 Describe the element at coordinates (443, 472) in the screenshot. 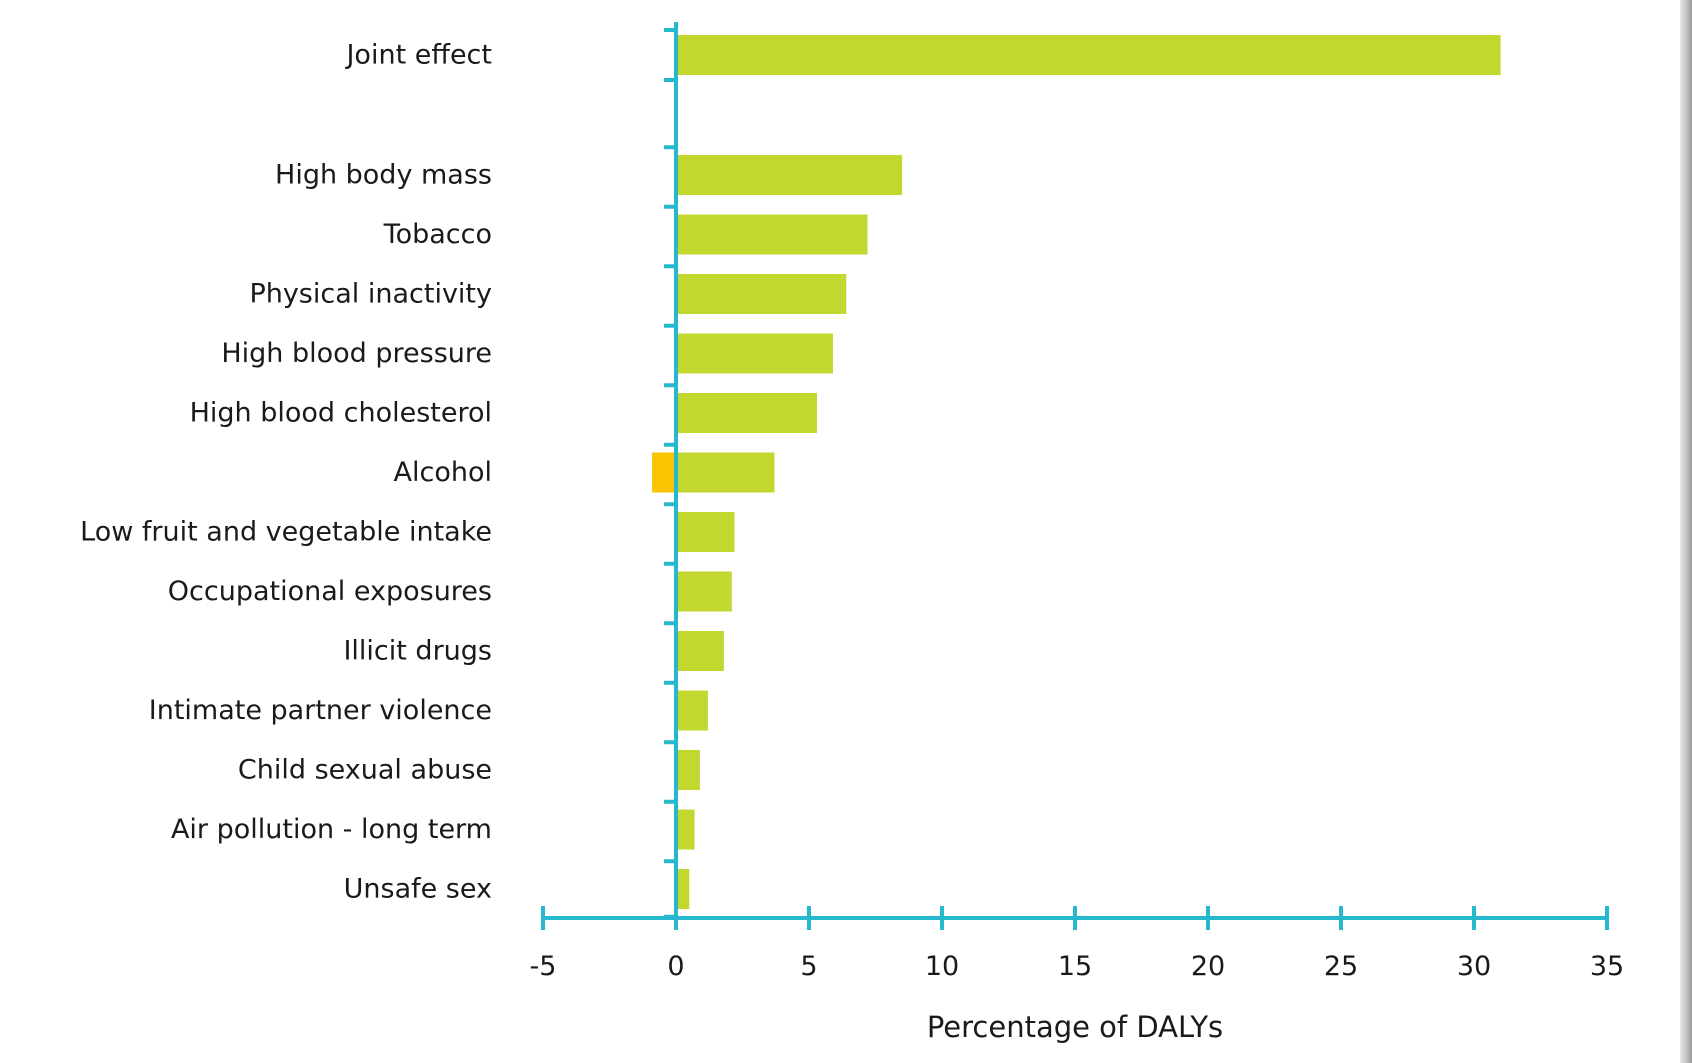

I see `category-label-6: Alcohol` at that location.